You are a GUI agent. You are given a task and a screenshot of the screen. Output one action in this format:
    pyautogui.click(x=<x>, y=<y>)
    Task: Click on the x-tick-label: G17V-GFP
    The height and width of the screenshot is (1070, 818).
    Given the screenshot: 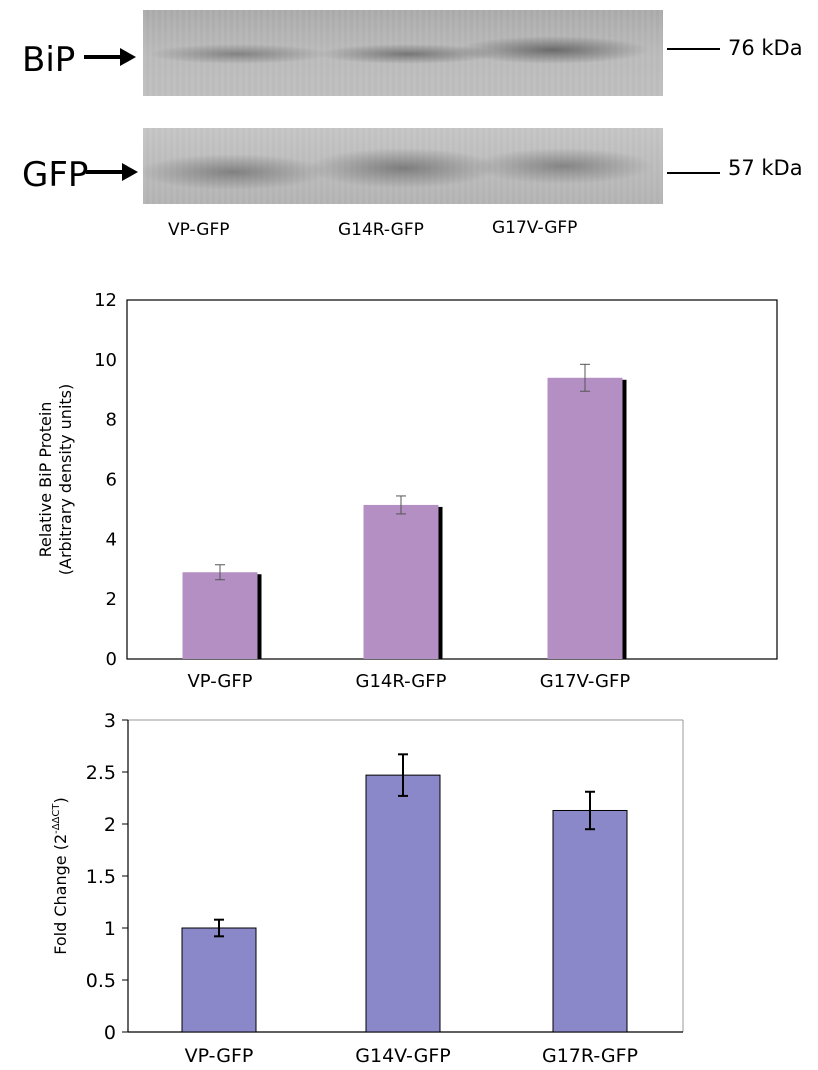 What is the action you would take?
    pyautogui.click(x=585, y=680)
    